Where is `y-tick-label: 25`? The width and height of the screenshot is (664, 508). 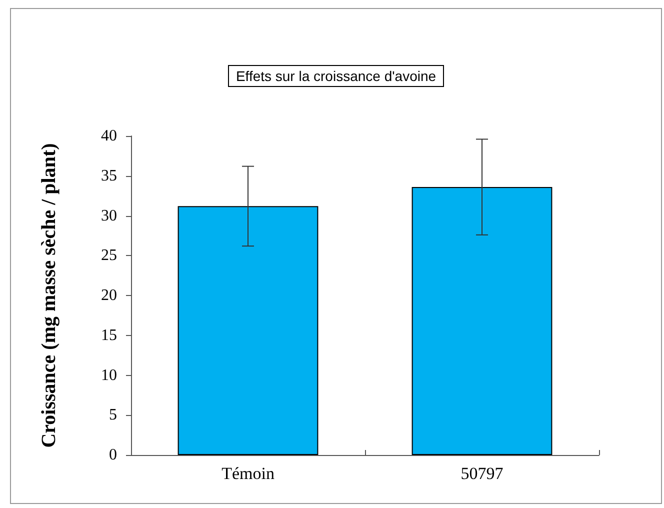 y-tick-label: 25 is located at coordinates (109, 255).